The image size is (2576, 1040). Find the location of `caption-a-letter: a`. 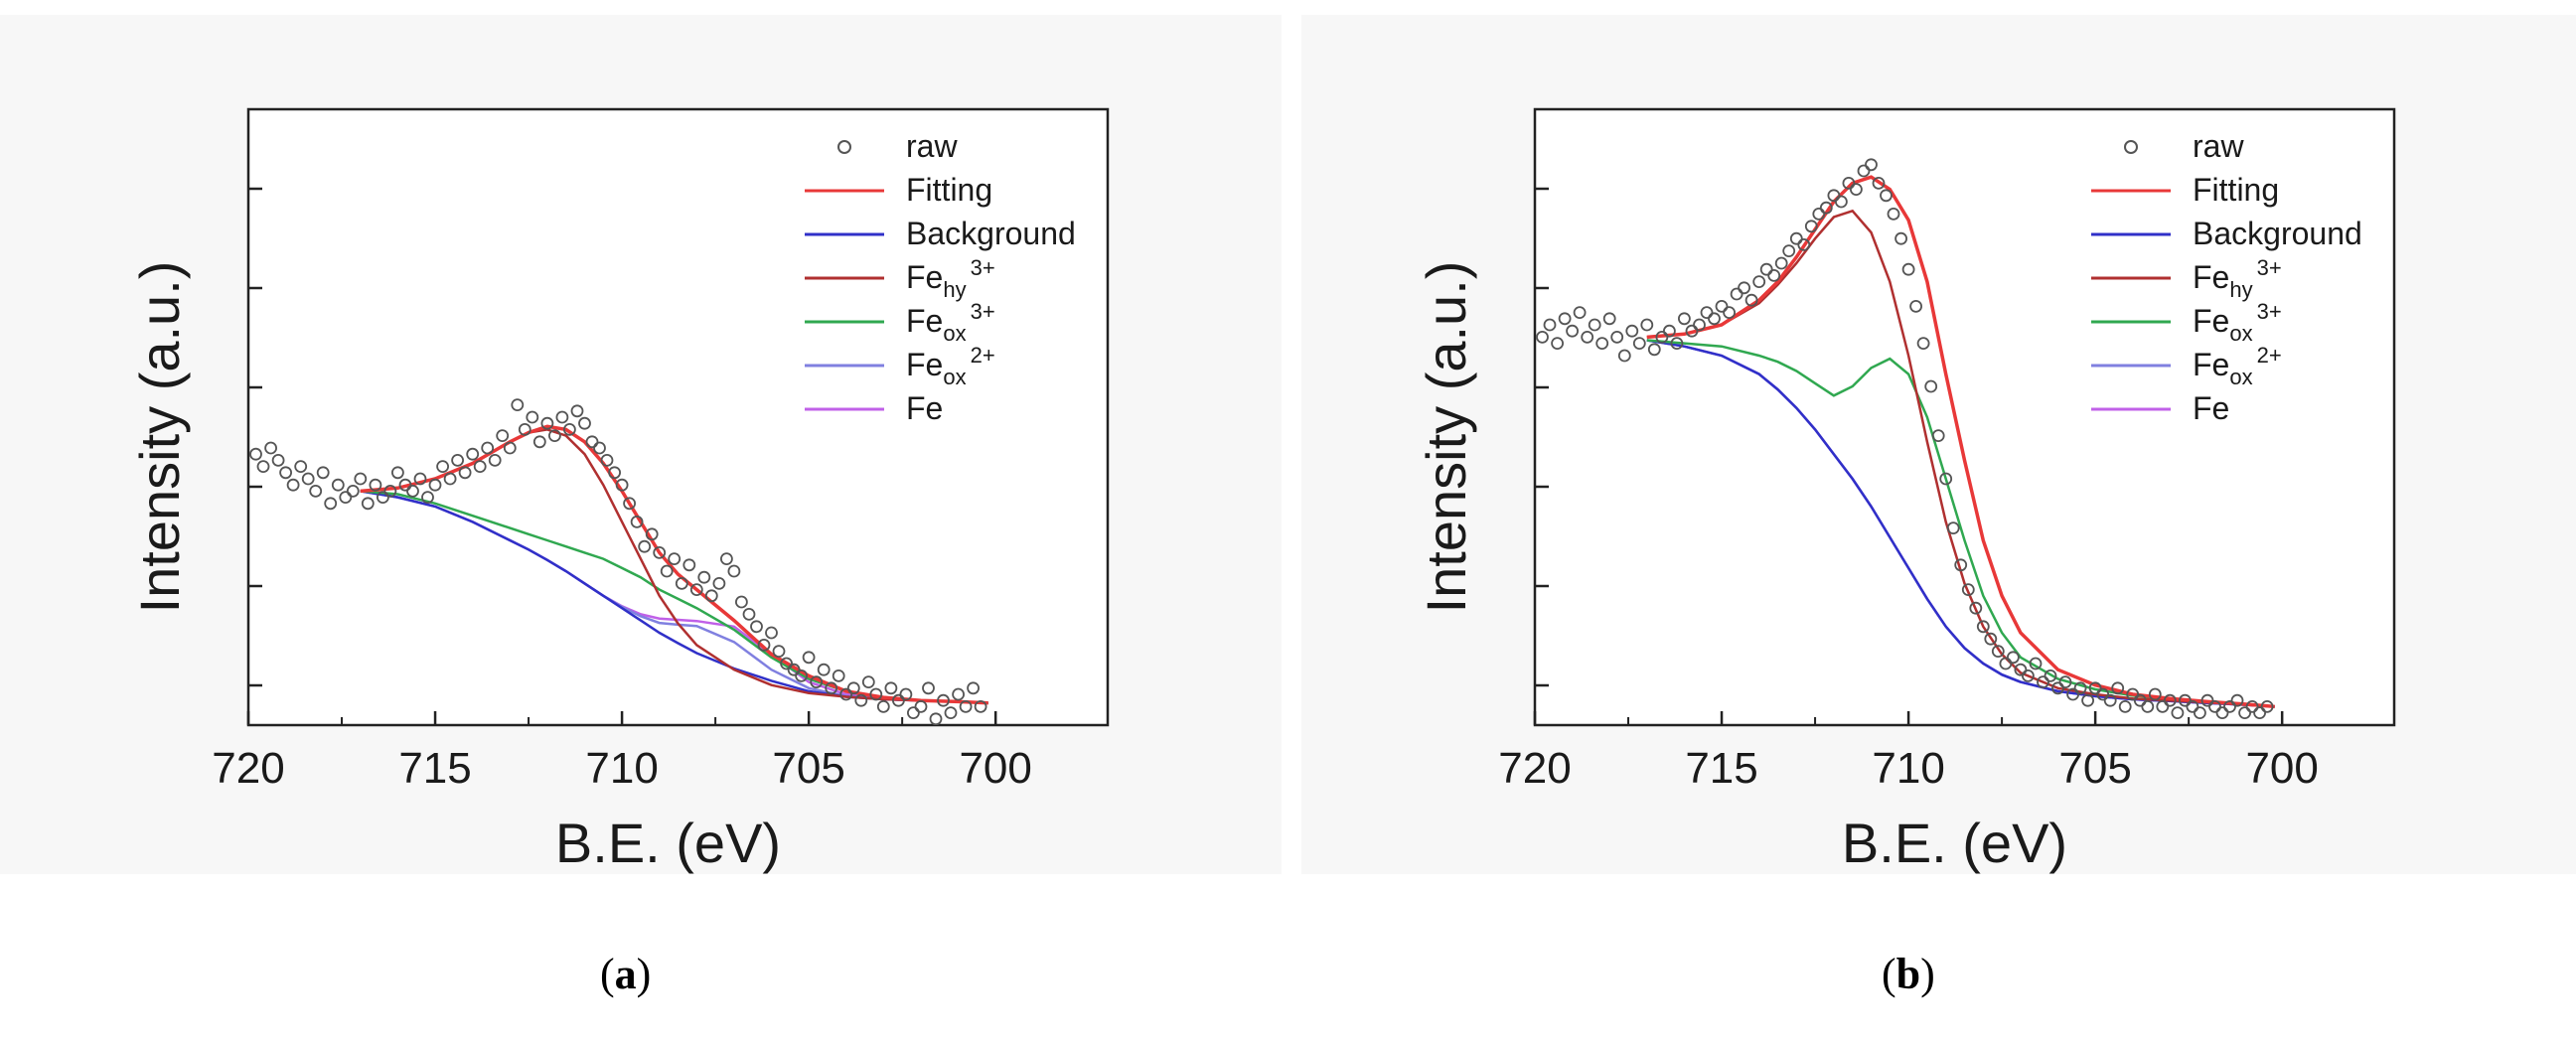

caption-a-letter: a is located at coordinates (625, 974).